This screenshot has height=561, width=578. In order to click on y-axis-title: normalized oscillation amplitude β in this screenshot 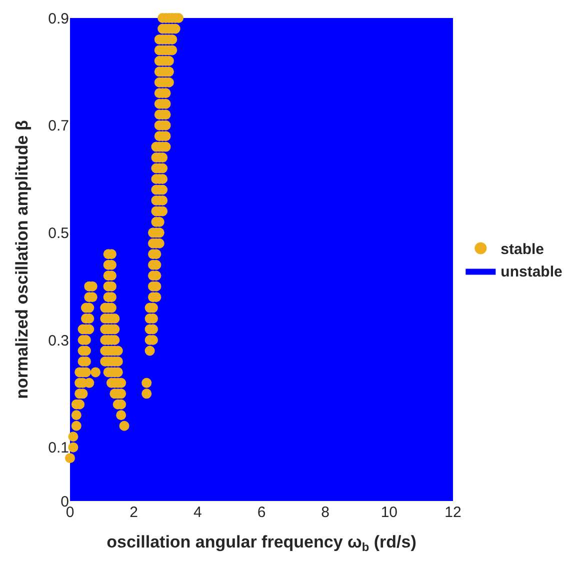, I will do `click(22, 259)`.